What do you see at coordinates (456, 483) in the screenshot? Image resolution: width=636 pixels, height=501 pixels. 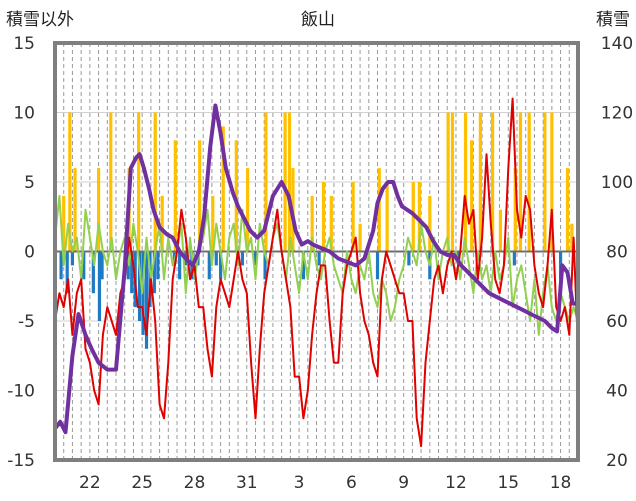 I see `x-tick-label: 12` at bounding box center [456, 483].